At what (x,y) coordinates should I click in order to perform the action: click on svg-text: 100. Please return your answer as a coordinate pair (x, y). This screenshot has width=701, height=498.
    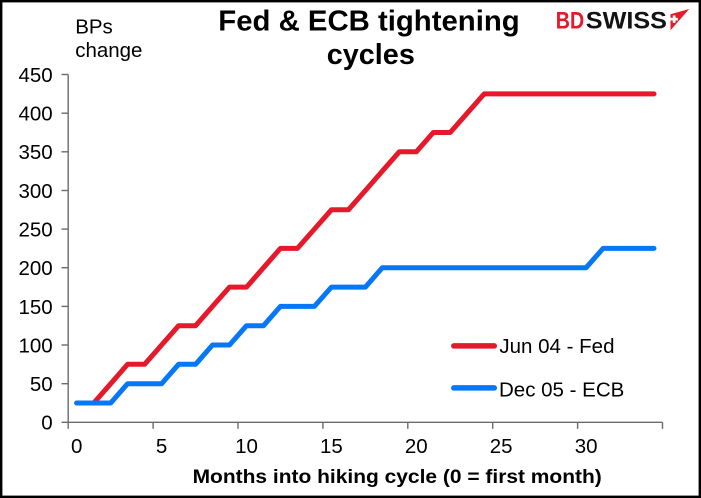
    Looking at the image, I should click on (35, 345).